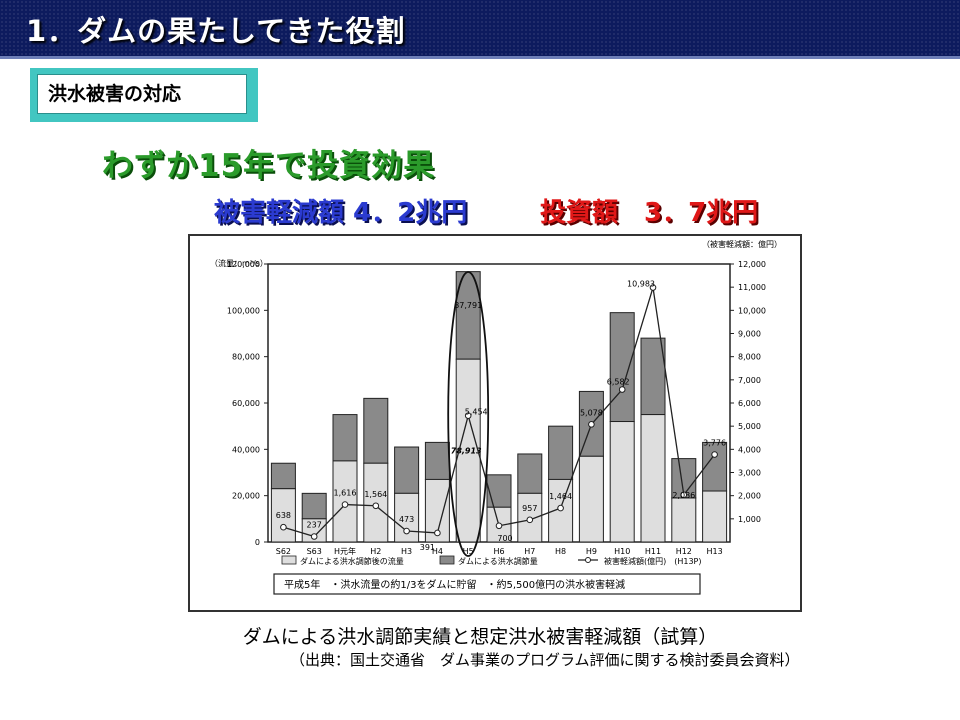 The image size is (960, 720). I want to click on bar-label-dark: 37,791, so click(468, 305).